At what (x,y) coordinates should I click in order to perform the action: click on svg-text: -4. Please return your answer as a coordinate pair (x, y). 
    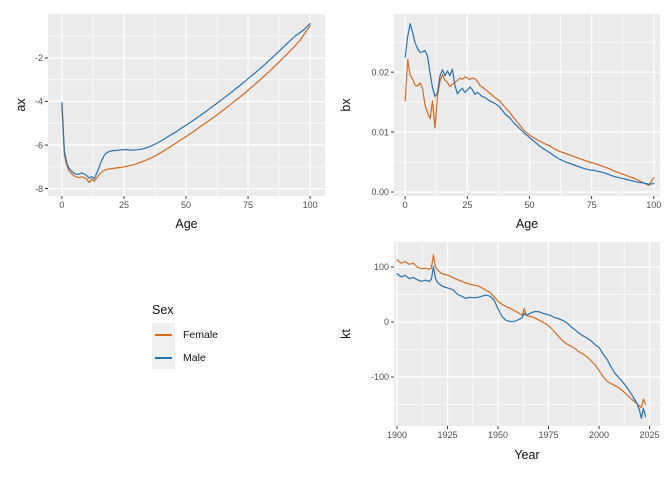
    Looking at the image, I should click on (39, 102).